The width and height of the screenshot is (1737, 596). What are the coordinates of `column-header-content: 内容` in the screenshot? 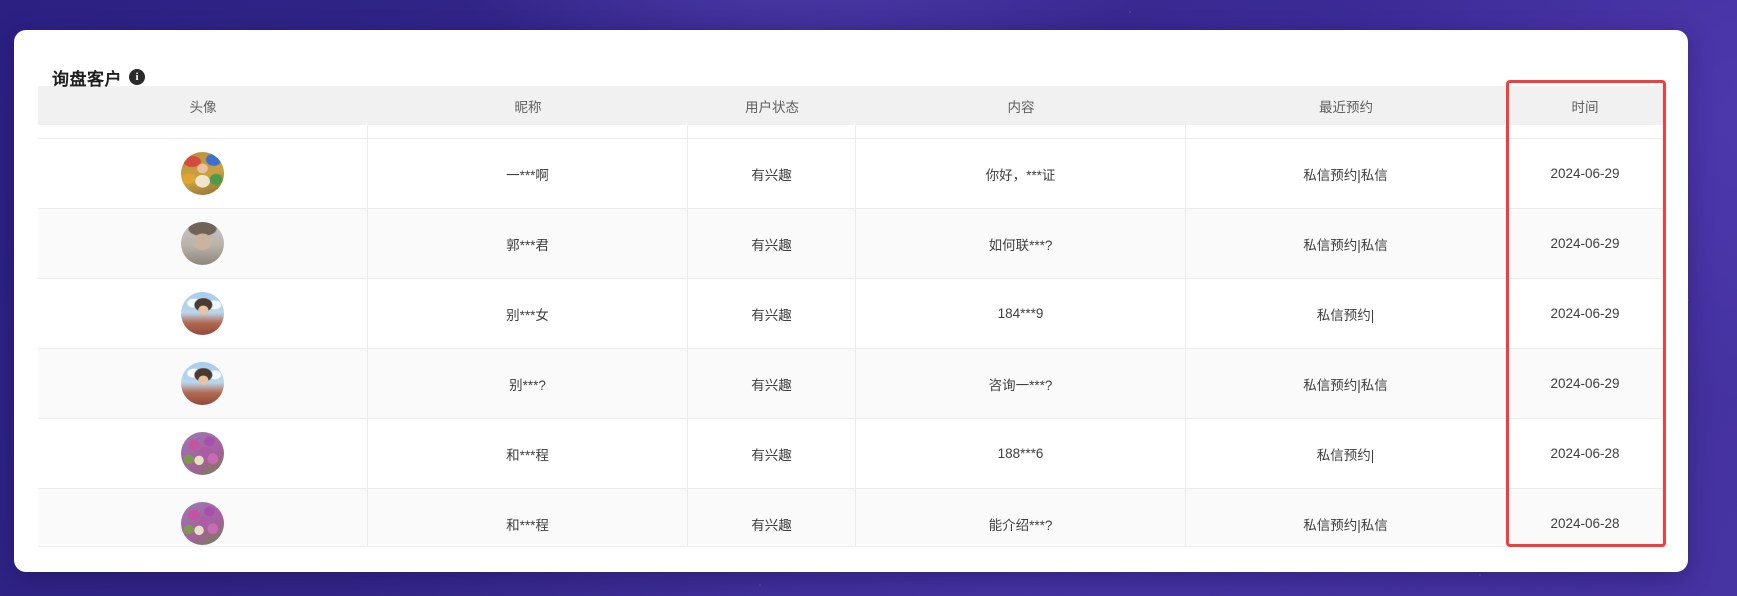 It's located at (1021, 107).